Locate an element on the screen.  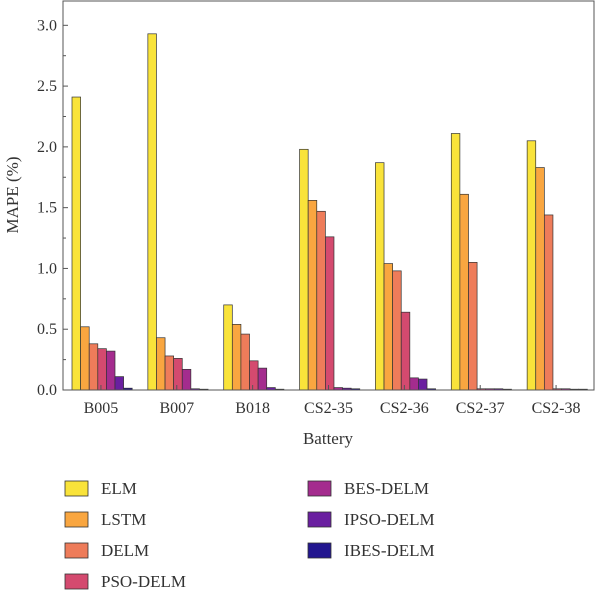
bar-pso-delm-b005 is located at coordinates (102, 369).